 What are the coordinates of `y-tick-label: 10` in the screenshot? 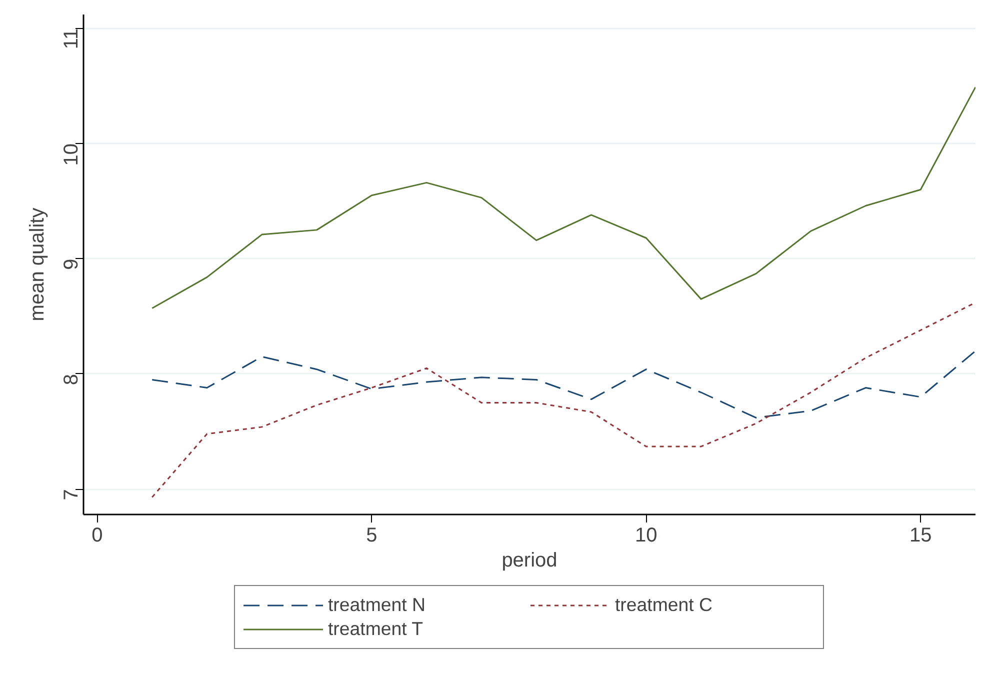 It's located at (71, 155).